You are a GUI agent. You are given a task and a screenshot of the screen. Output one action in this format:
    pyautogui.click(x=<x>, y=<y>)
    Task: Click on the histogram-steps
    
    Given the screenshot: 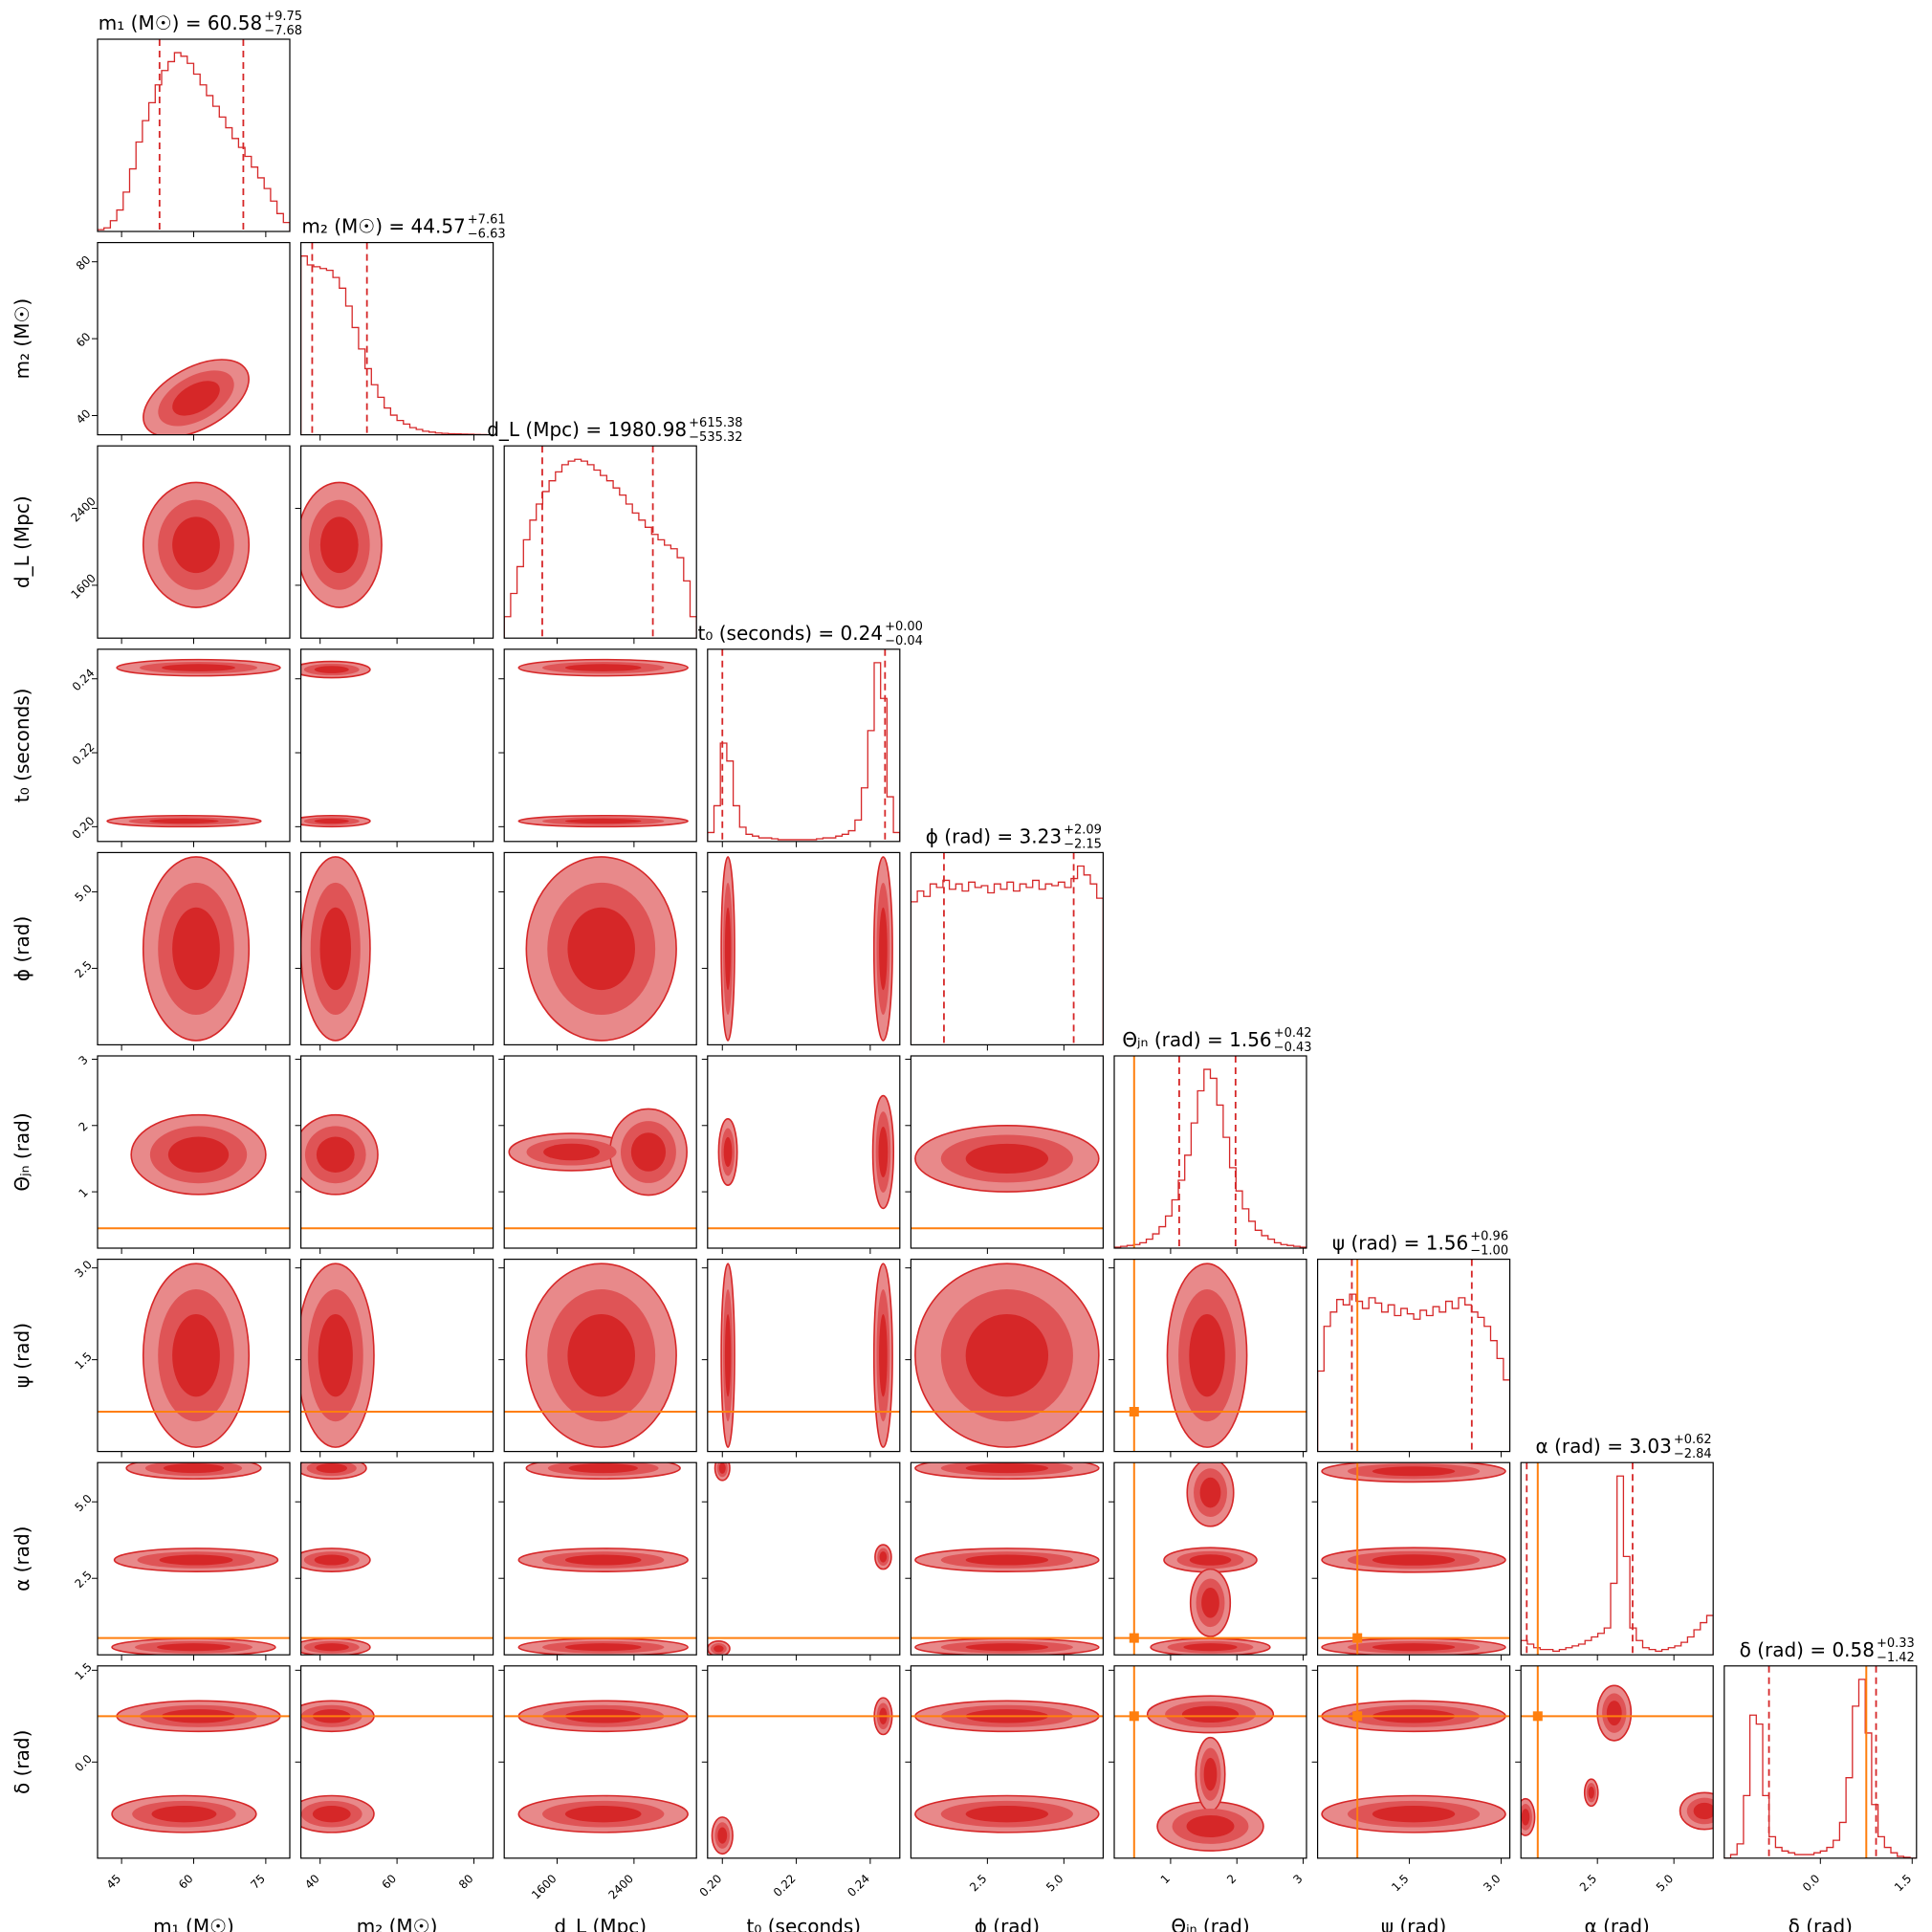 What is the action you would take?
    pyautogui.click(x=1210, y=1158)
    